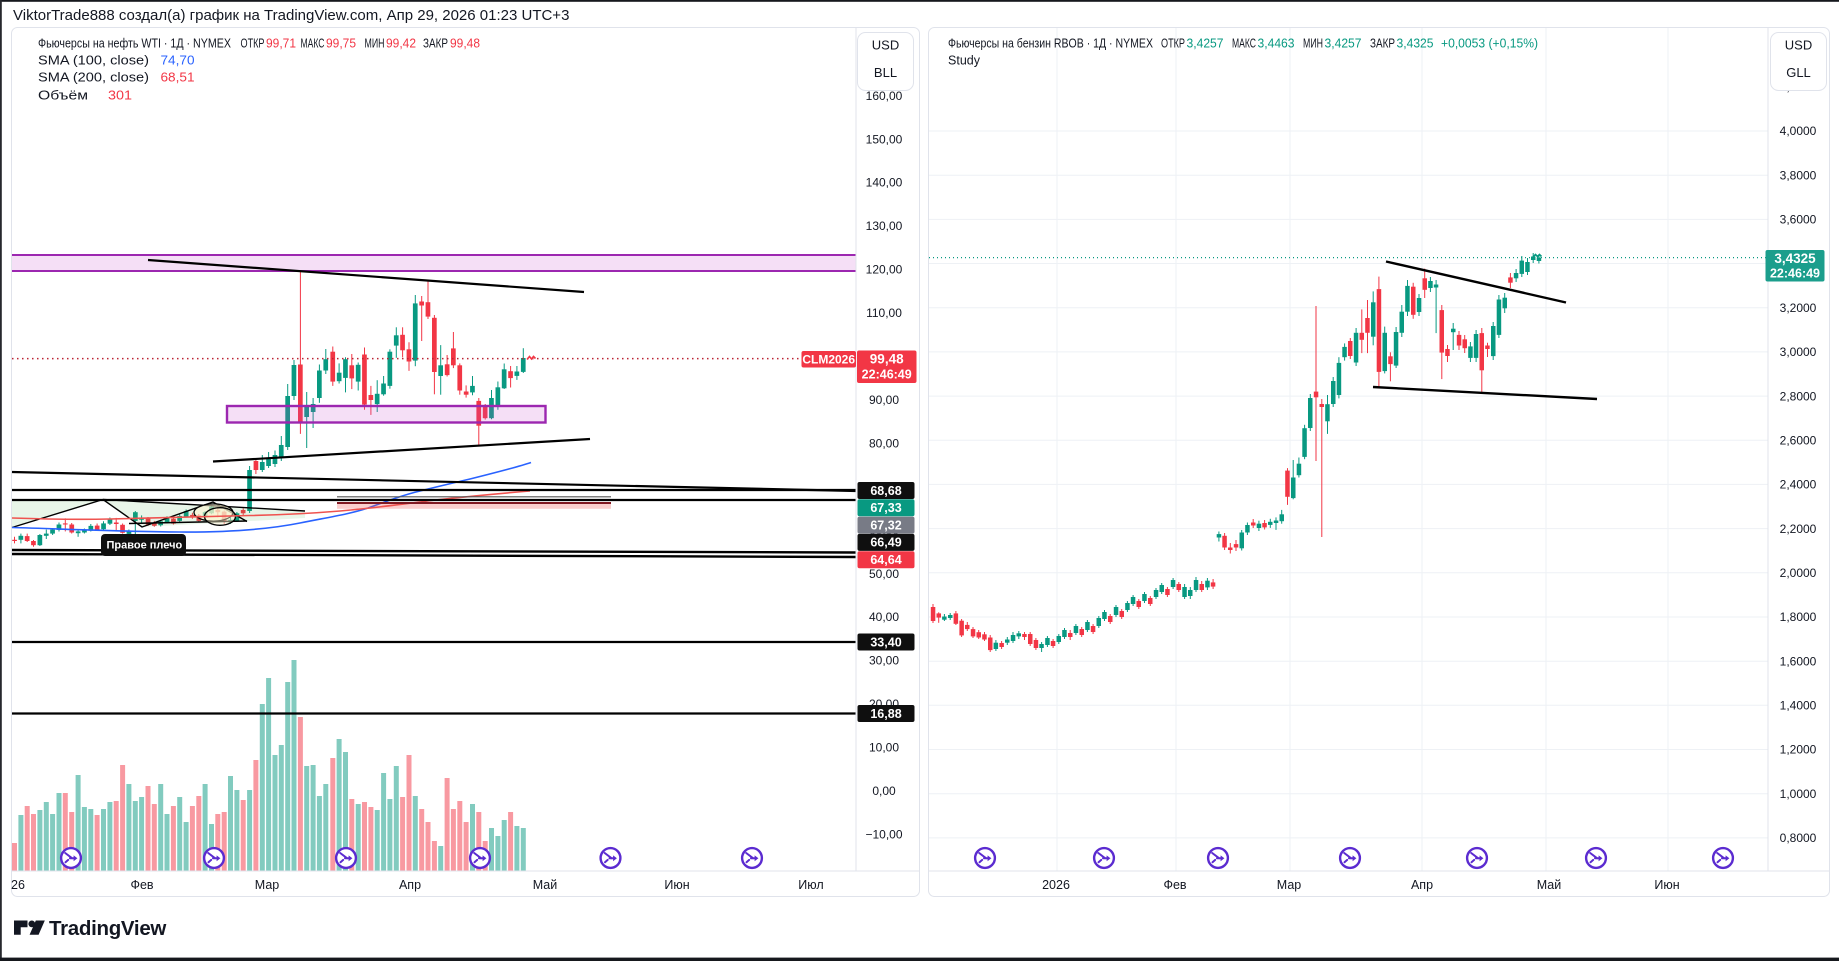  I want to click on svg-text: SMA (200, close), so click(93, 78).